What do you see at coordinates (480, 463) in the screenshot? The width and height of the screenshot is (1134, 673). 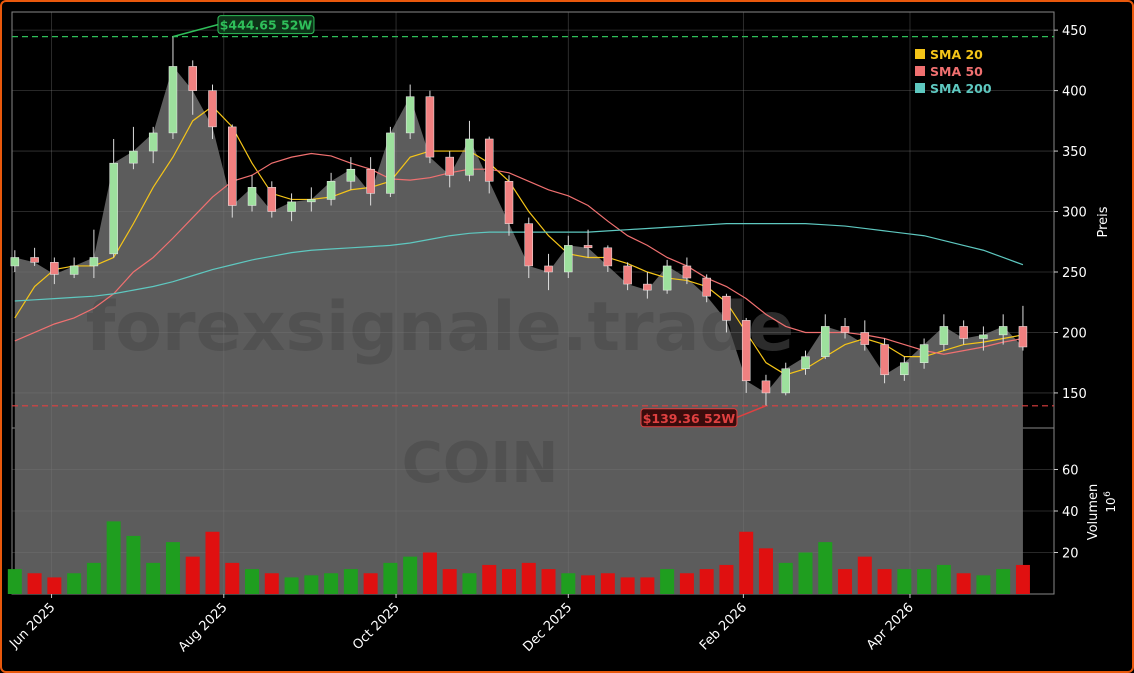 I see `watermark: COIN` at bounding box center [480, 463].